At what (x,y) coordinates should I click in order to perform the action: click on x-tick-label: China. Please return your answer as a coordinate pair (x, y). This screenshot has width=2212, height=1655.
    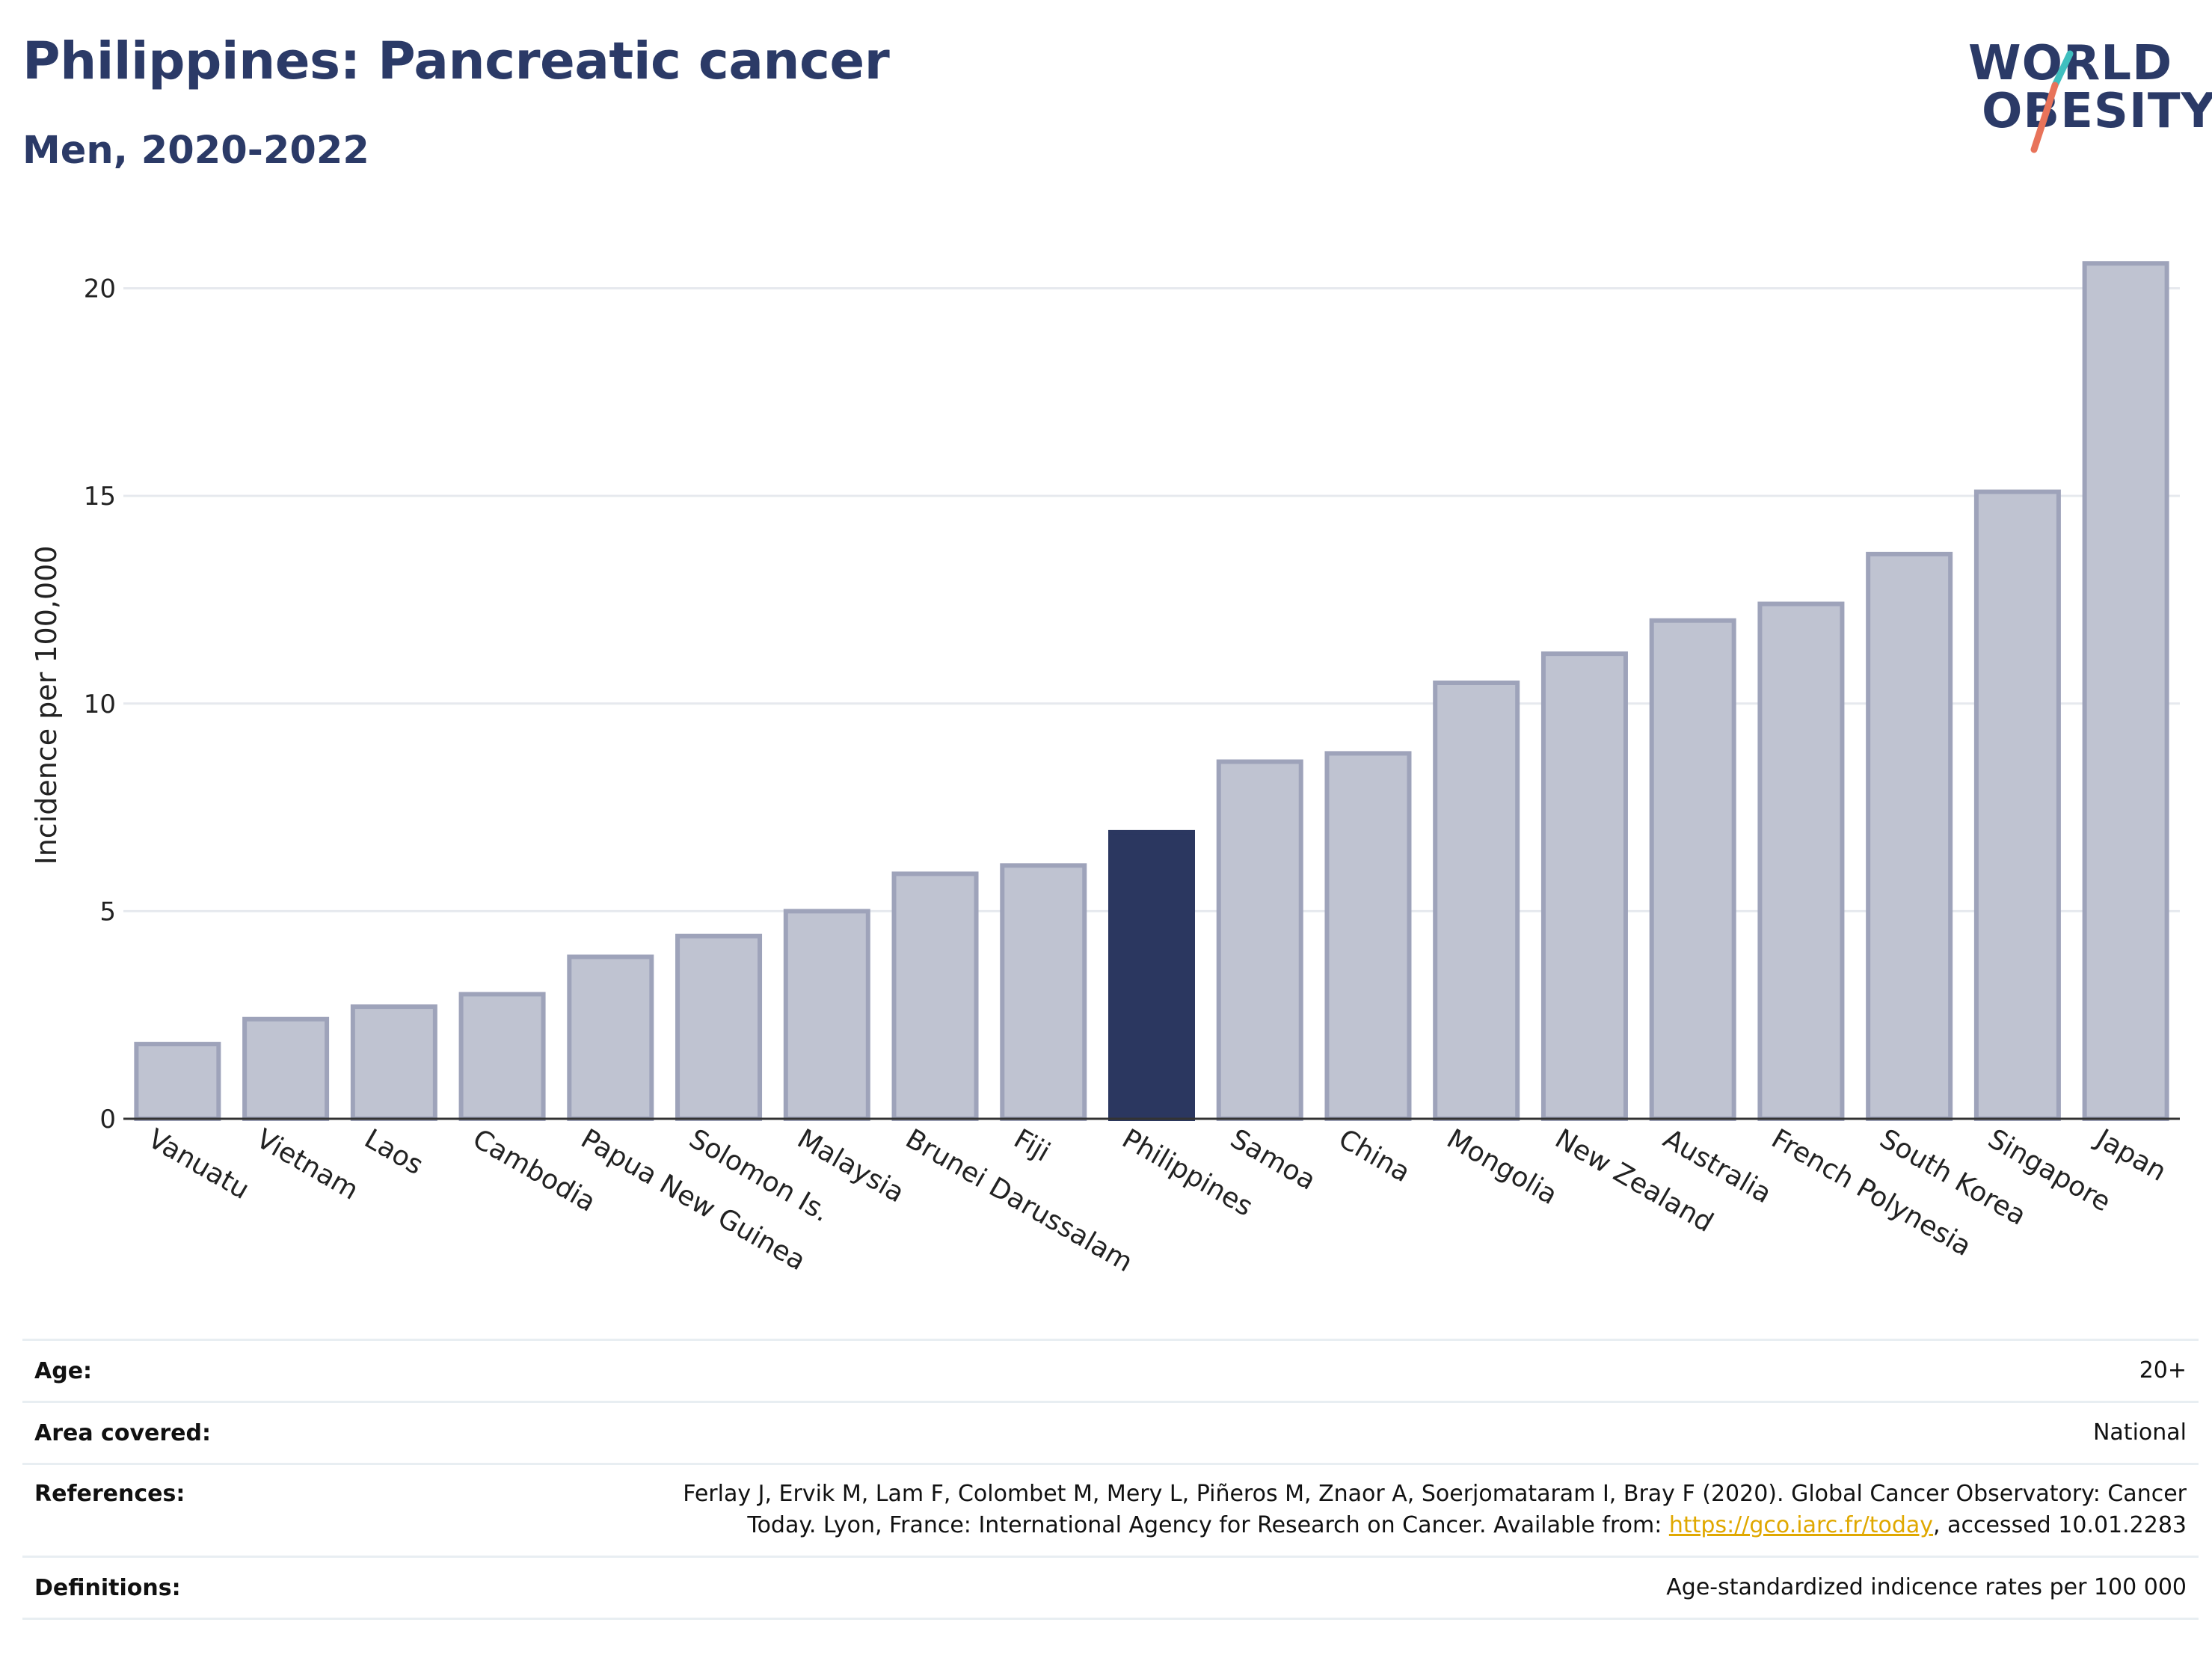
    Looking at the image, I should click on (1374, 1155).